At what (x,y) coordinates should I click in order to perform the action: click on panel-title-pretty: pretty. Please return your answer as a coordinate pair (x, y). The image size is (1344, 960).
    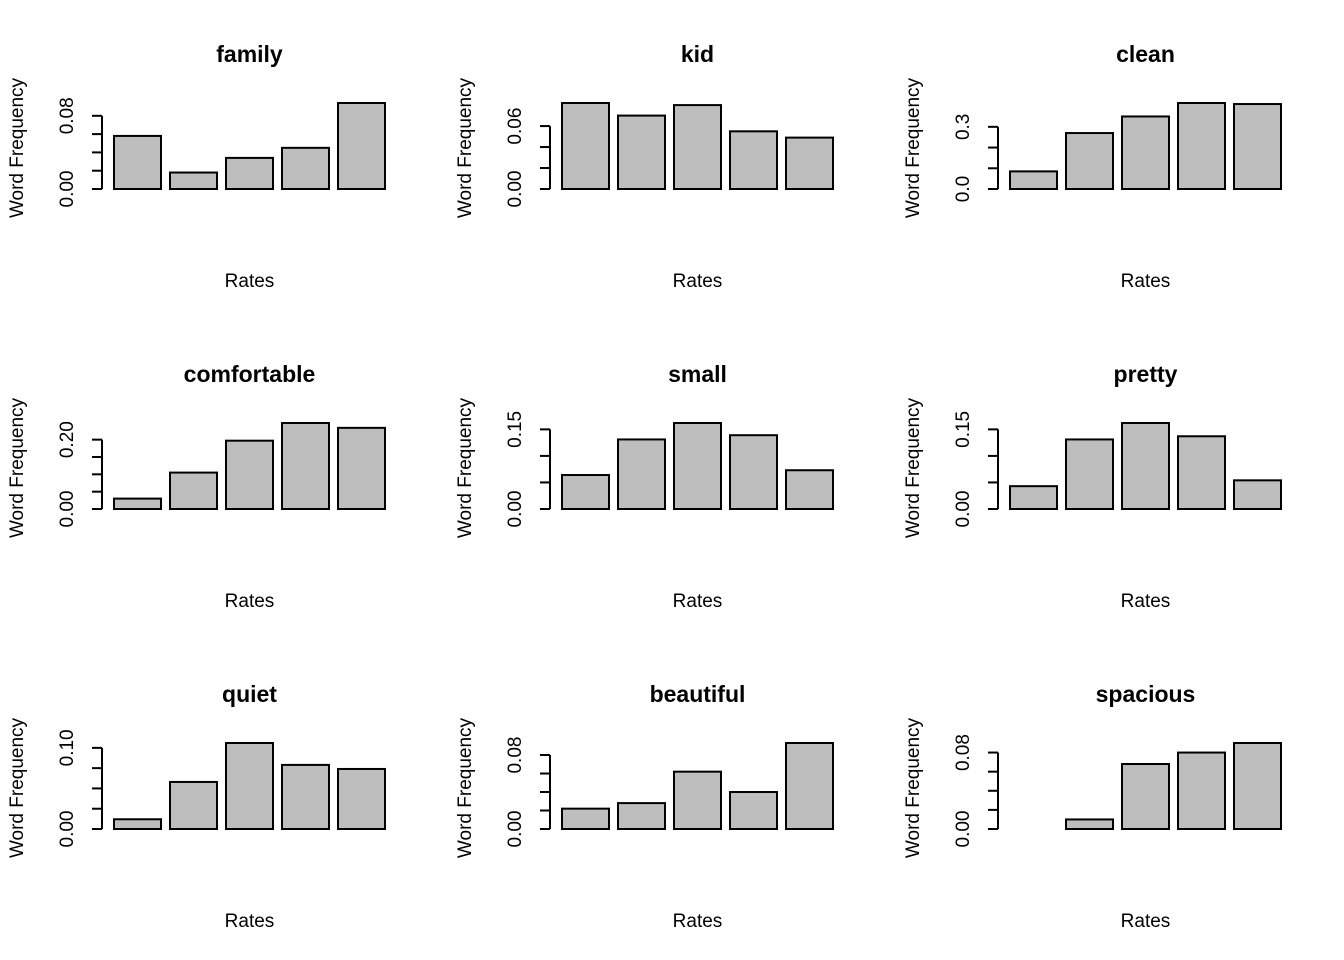
    Looking at the image, I should click on (1146, 374).